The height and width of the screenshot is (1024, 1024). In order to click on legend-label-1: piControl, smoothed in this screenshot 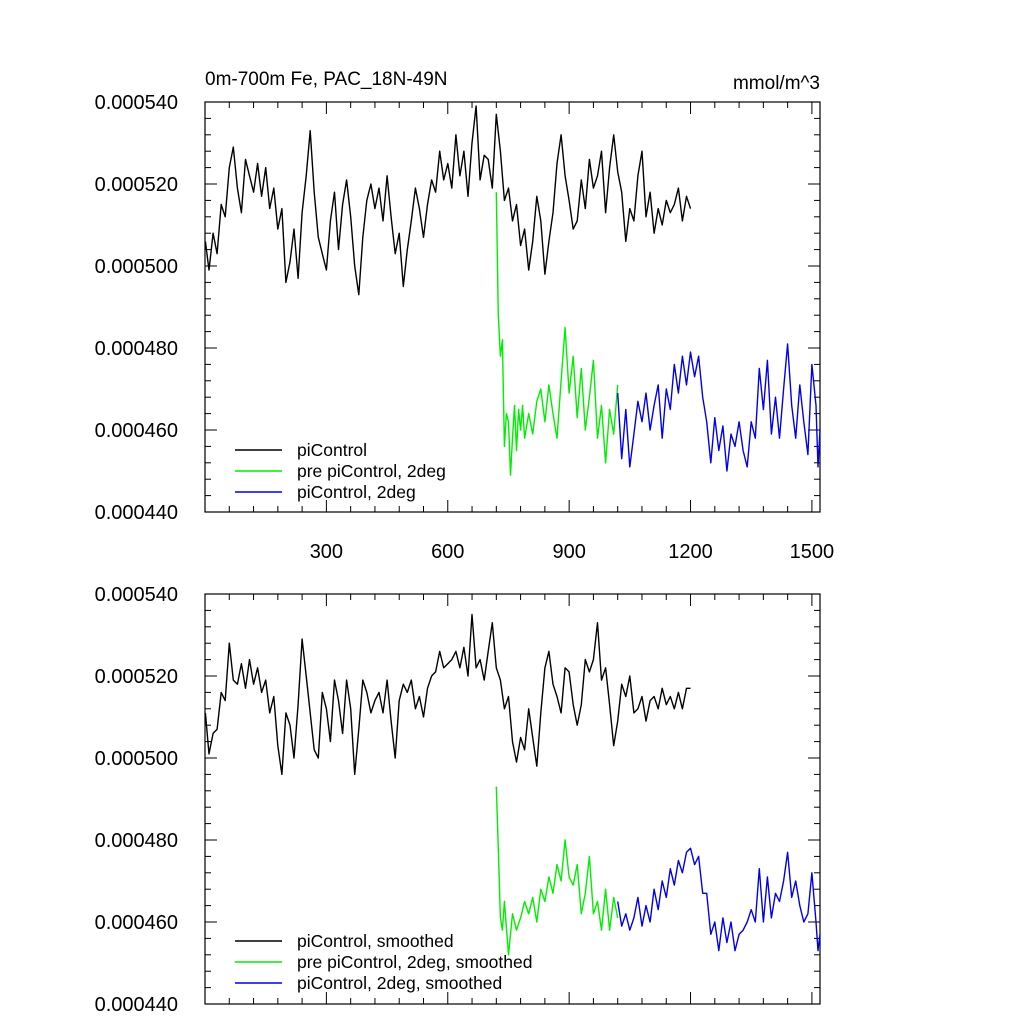, I will do `click(375, 941)`.